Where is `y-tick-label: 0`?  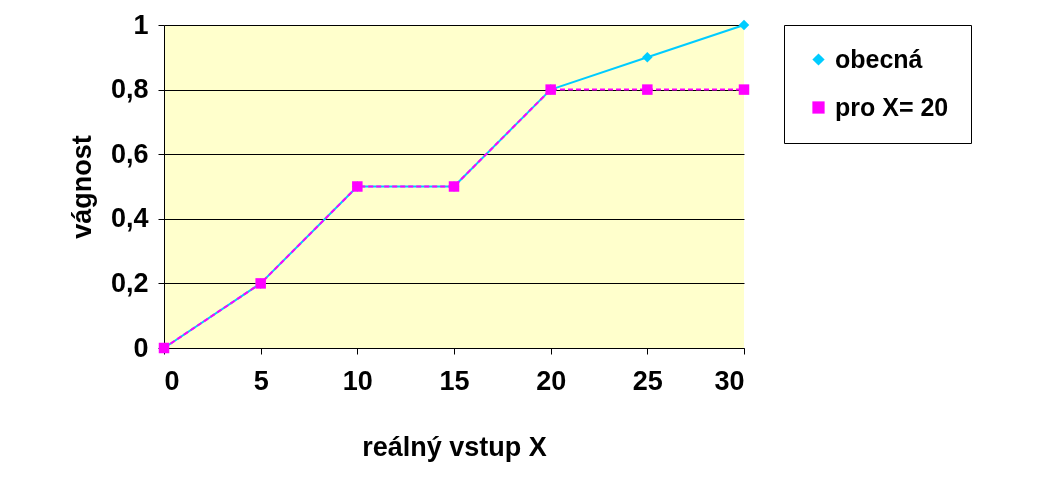
y-tick-label: 0 is located at coordinates (141, 347).